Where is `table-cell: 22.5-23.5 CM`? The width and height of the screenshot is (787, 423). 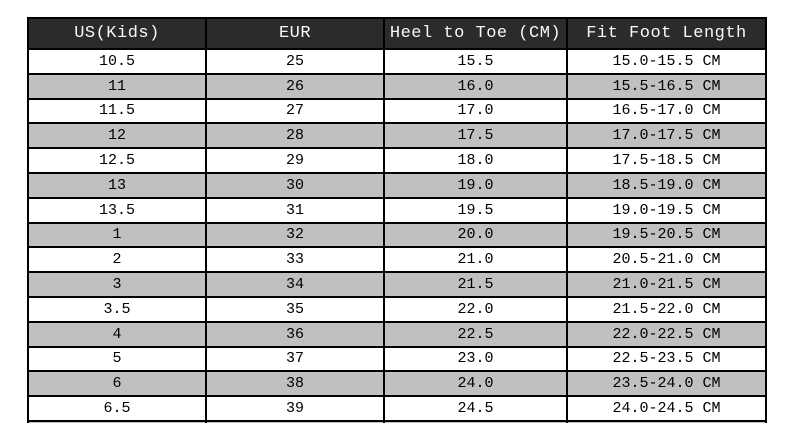
table-cell: 22.5-23.5 CM is located at coordinates (665, 360).